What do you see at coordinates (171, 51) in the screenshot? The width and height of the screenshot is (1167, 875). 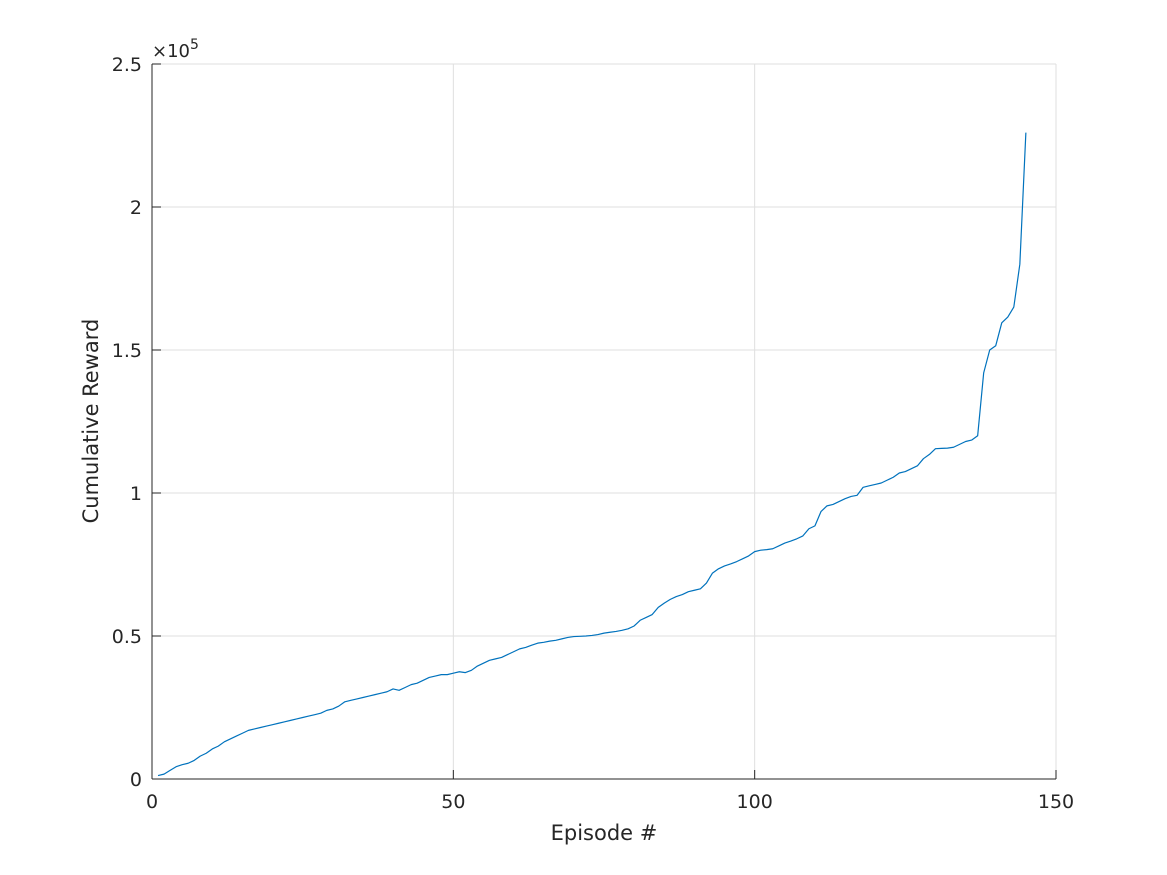 I see `y-exponent-base: ×10` at bounding box center [171, 51].